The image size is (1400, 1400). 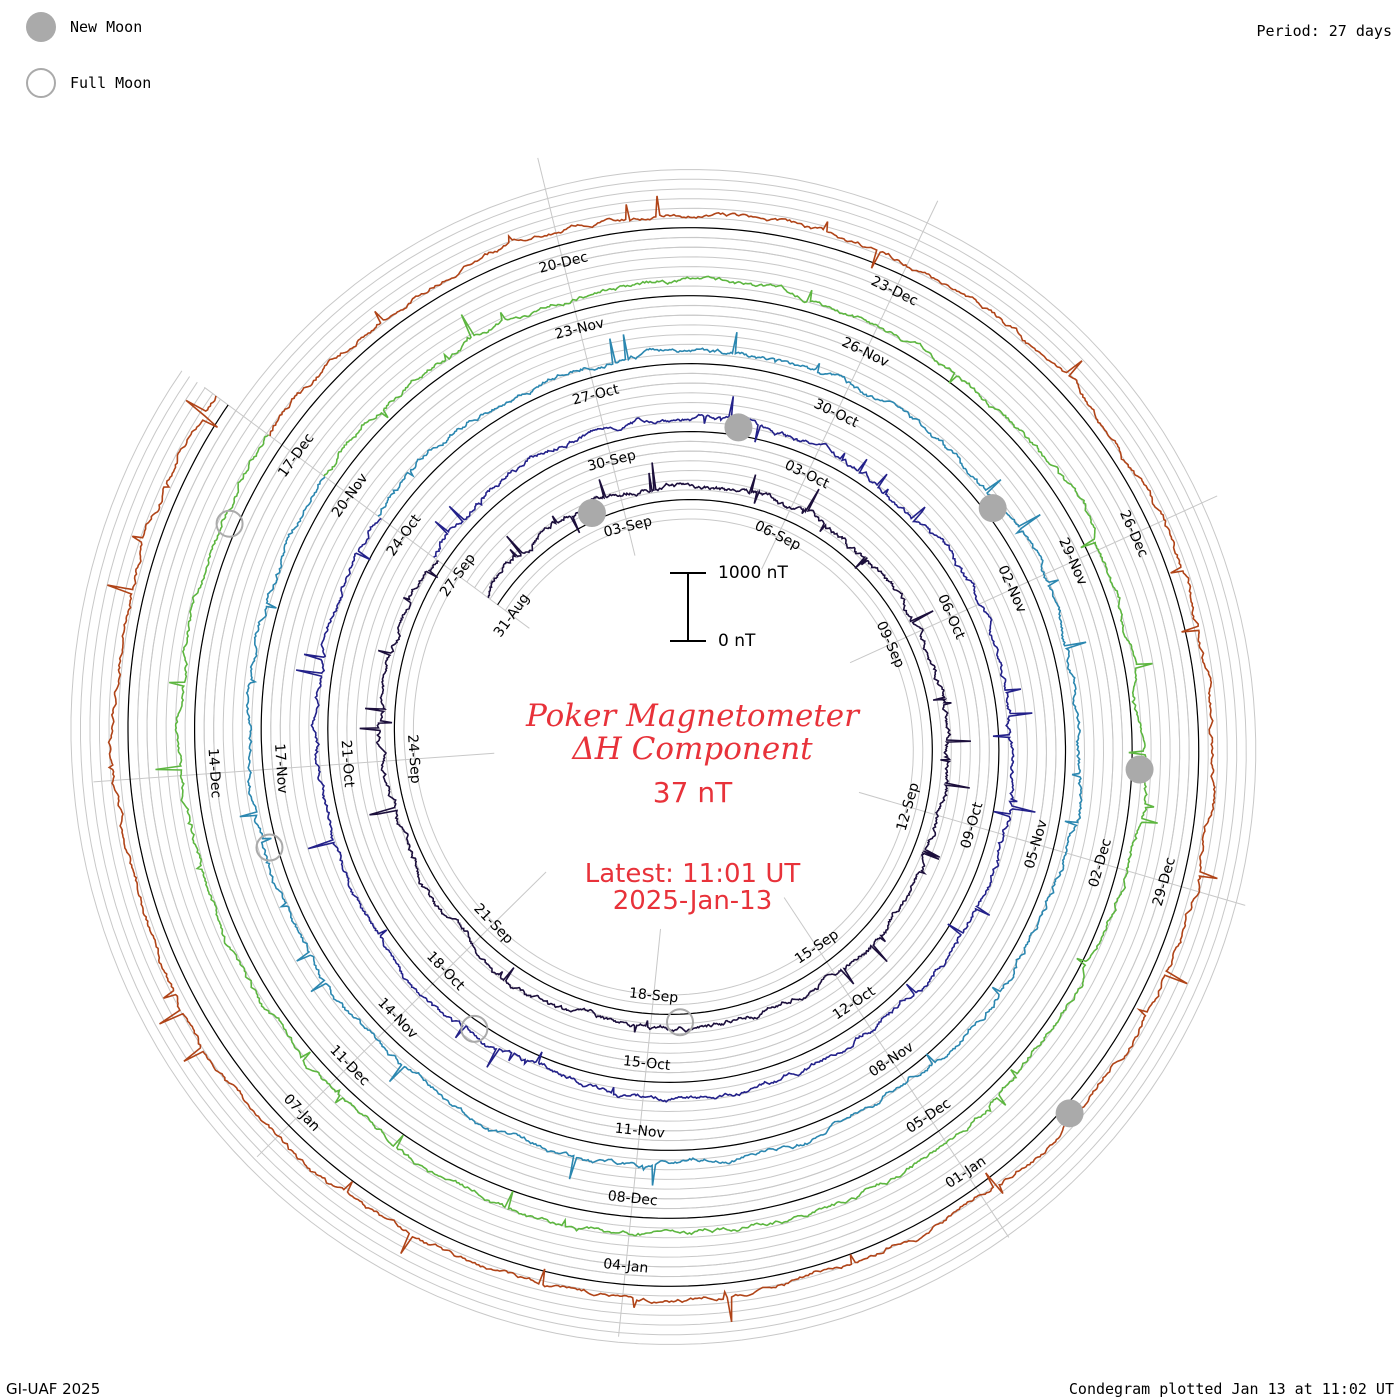 I want to click on chart-title-line1: Poker Magnetometer, so click(x=692, y=716).